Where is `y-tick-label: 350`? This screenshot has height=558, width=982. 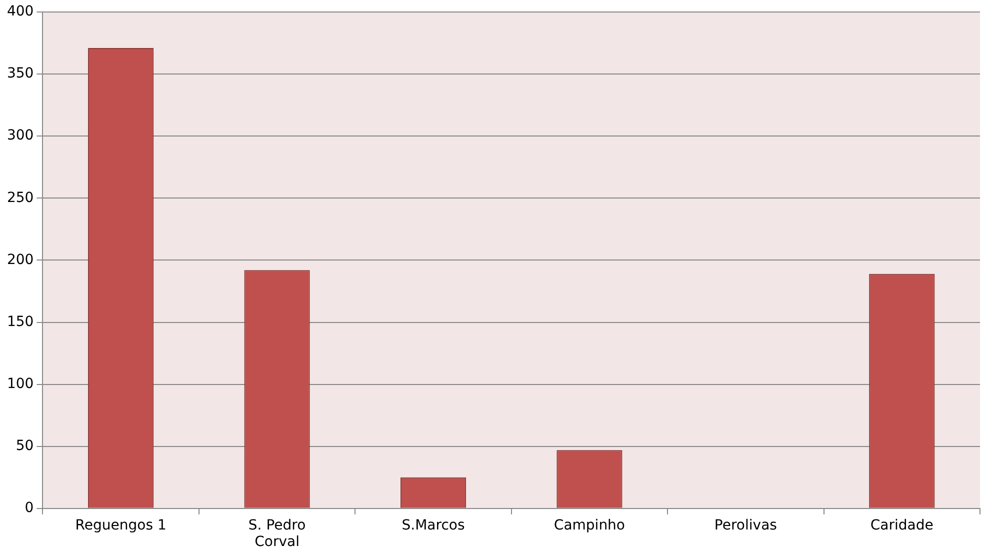 y-tick-label: 350 is located at coordinates (20, 74).